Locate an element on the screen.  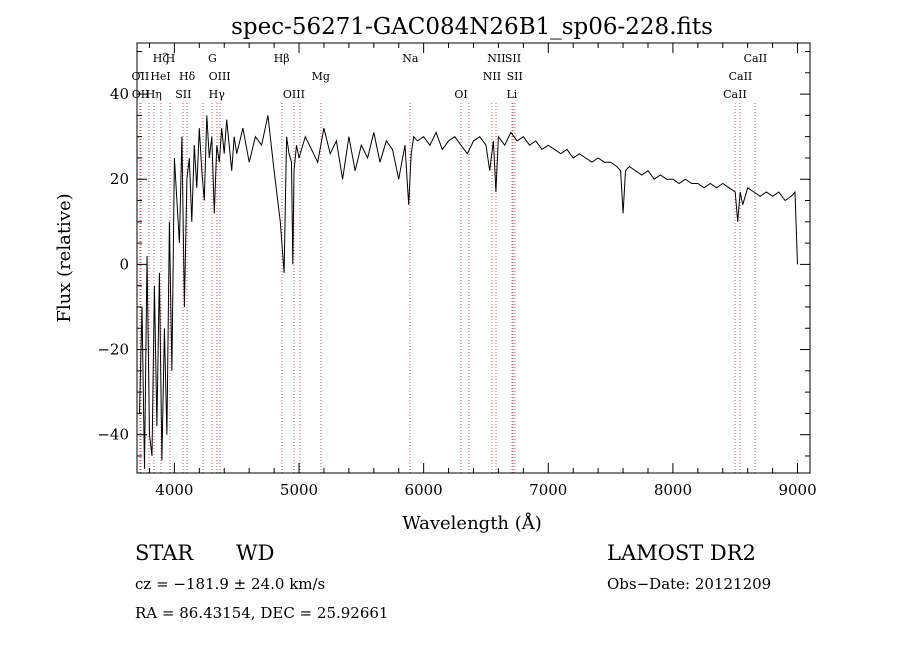
observation-date: Obs−Date: 20121209 is located at coordinates (689, 584).